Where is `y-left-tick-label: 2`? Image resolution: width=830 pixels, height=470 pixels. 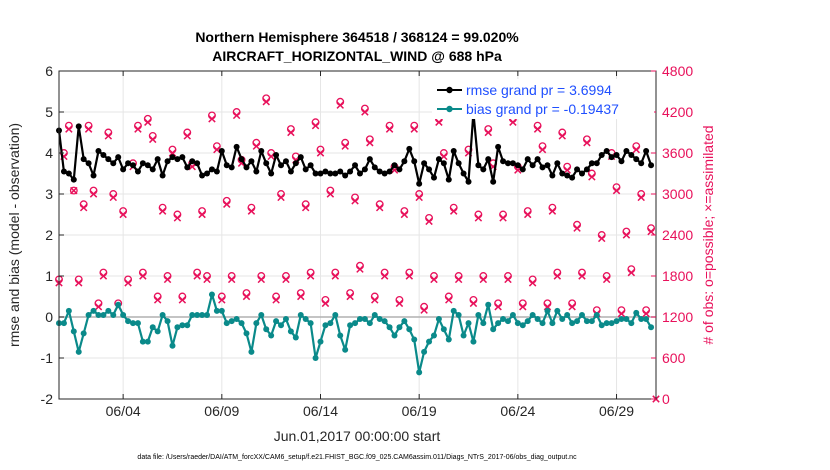
y-left-tick-label: 2 is located at coordinates (49, 235).